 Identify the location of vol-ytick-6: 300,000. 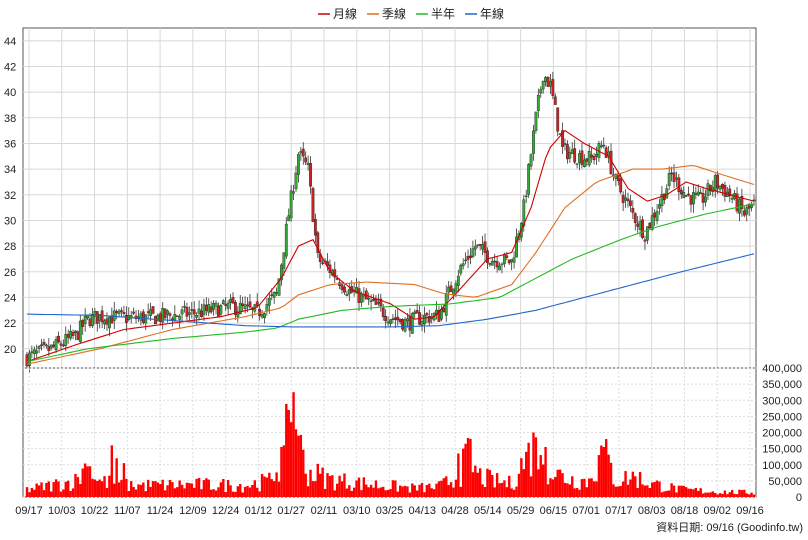
(782, 401).